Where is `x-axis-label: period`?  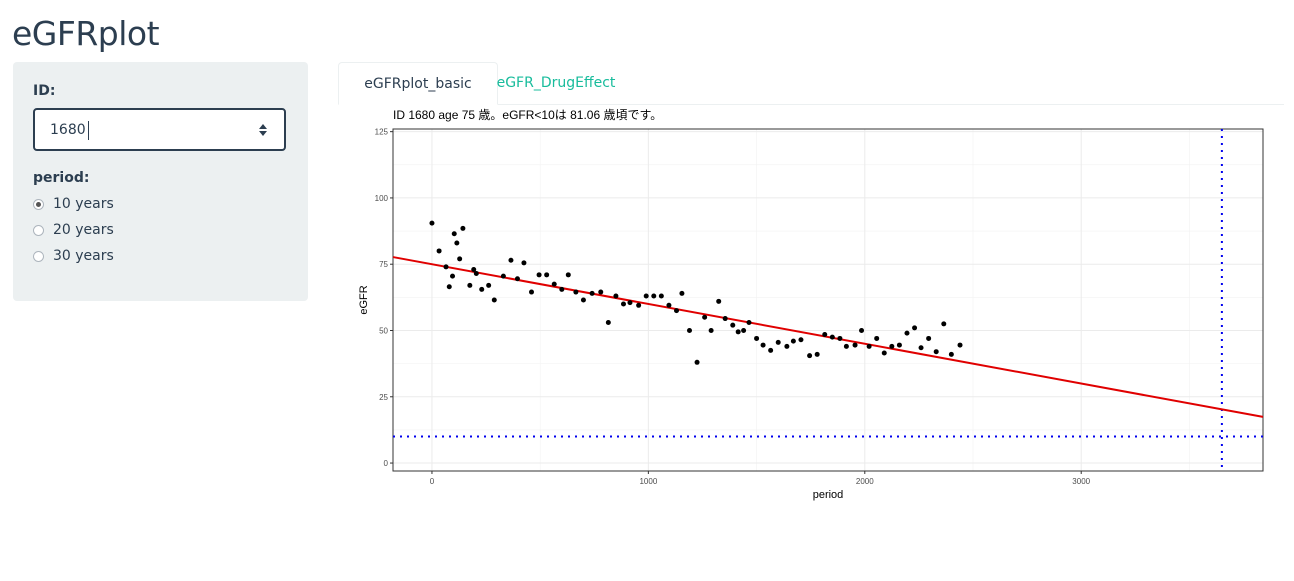
x-axis-label: period is located at coordinates (828, 495).